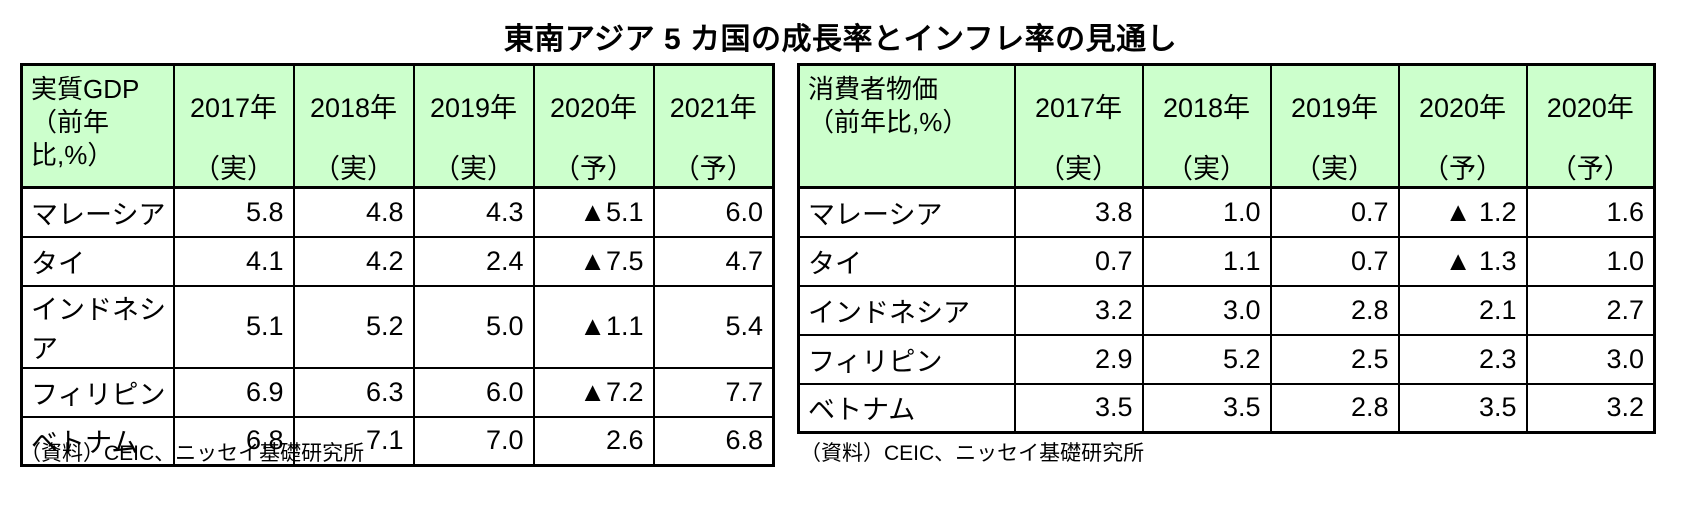 This screenshot has width=1681, height=519. I want to click on value-cell: 2.6, so click(593, 441).